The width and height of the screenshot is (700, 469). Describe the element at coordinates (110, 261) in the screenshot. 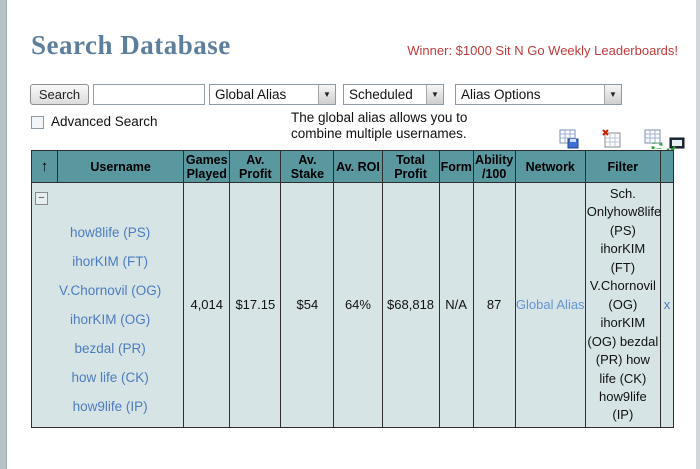

I see `username-link: ihorKIM (FT)` at that location.